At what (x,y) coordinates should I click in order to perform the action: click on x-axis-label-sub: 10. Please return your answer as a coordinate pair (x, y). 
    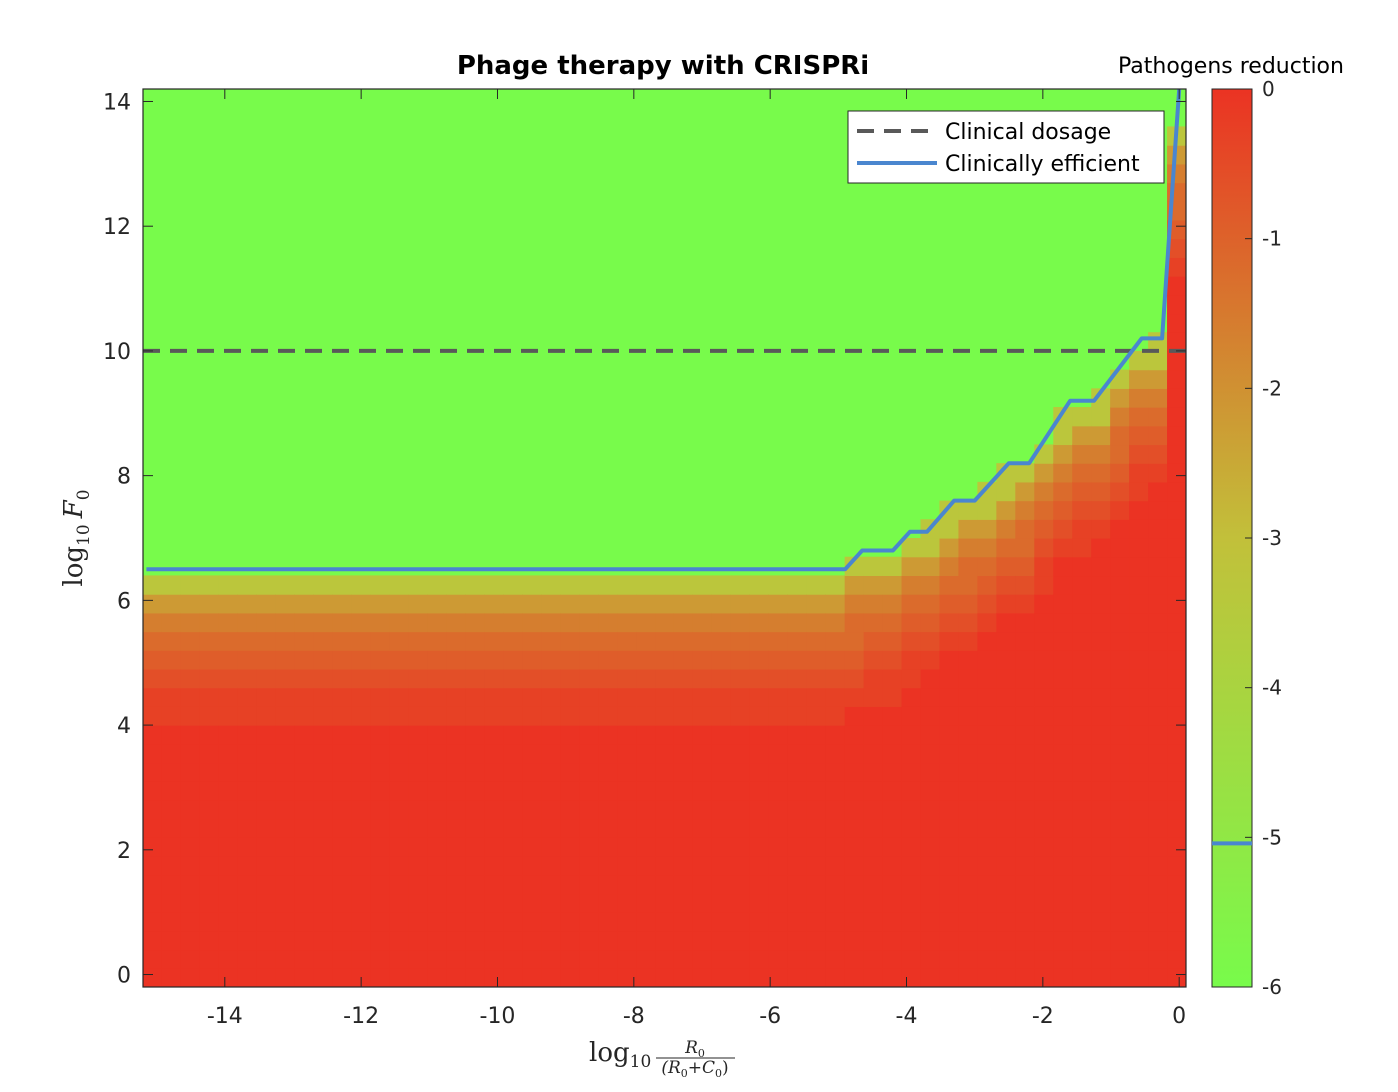
    Looking at the image, I should click on (641, 1062).